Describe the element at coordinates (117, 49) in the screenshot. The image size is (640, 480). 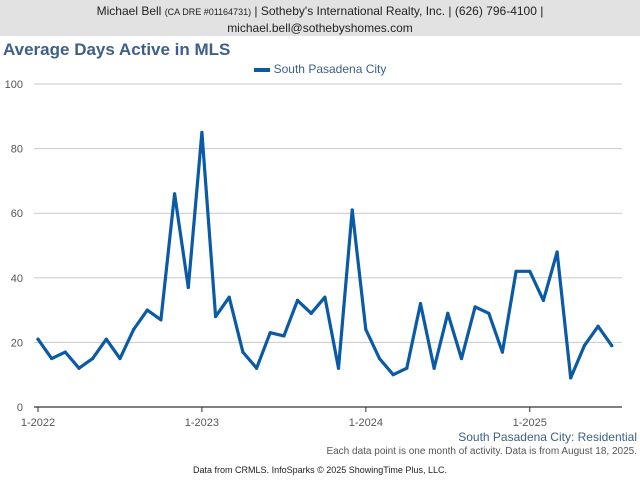
I see `chart-title: Average Days Active in MLS` at that location.